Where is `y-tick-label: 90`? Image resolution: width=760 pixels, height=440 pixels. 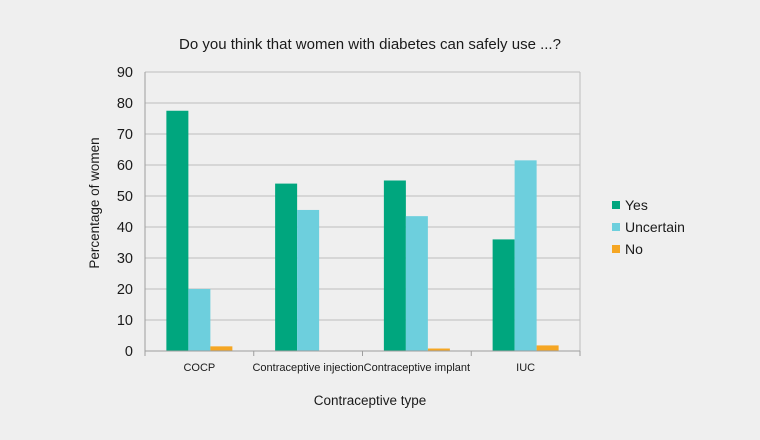 y-tick-label: 90 is located at coordinates (125, 73).